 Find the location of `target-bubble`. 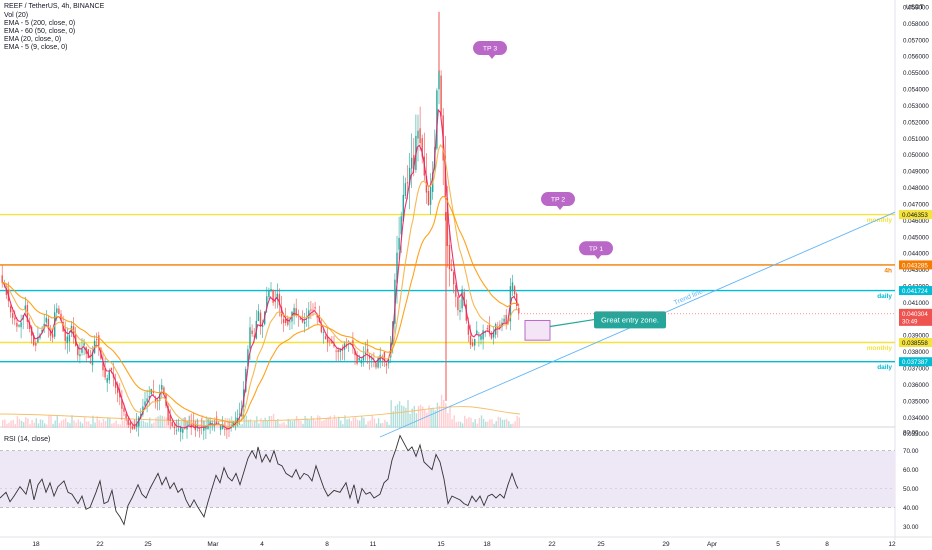

target-bubble is located at coordinates (558, 199).